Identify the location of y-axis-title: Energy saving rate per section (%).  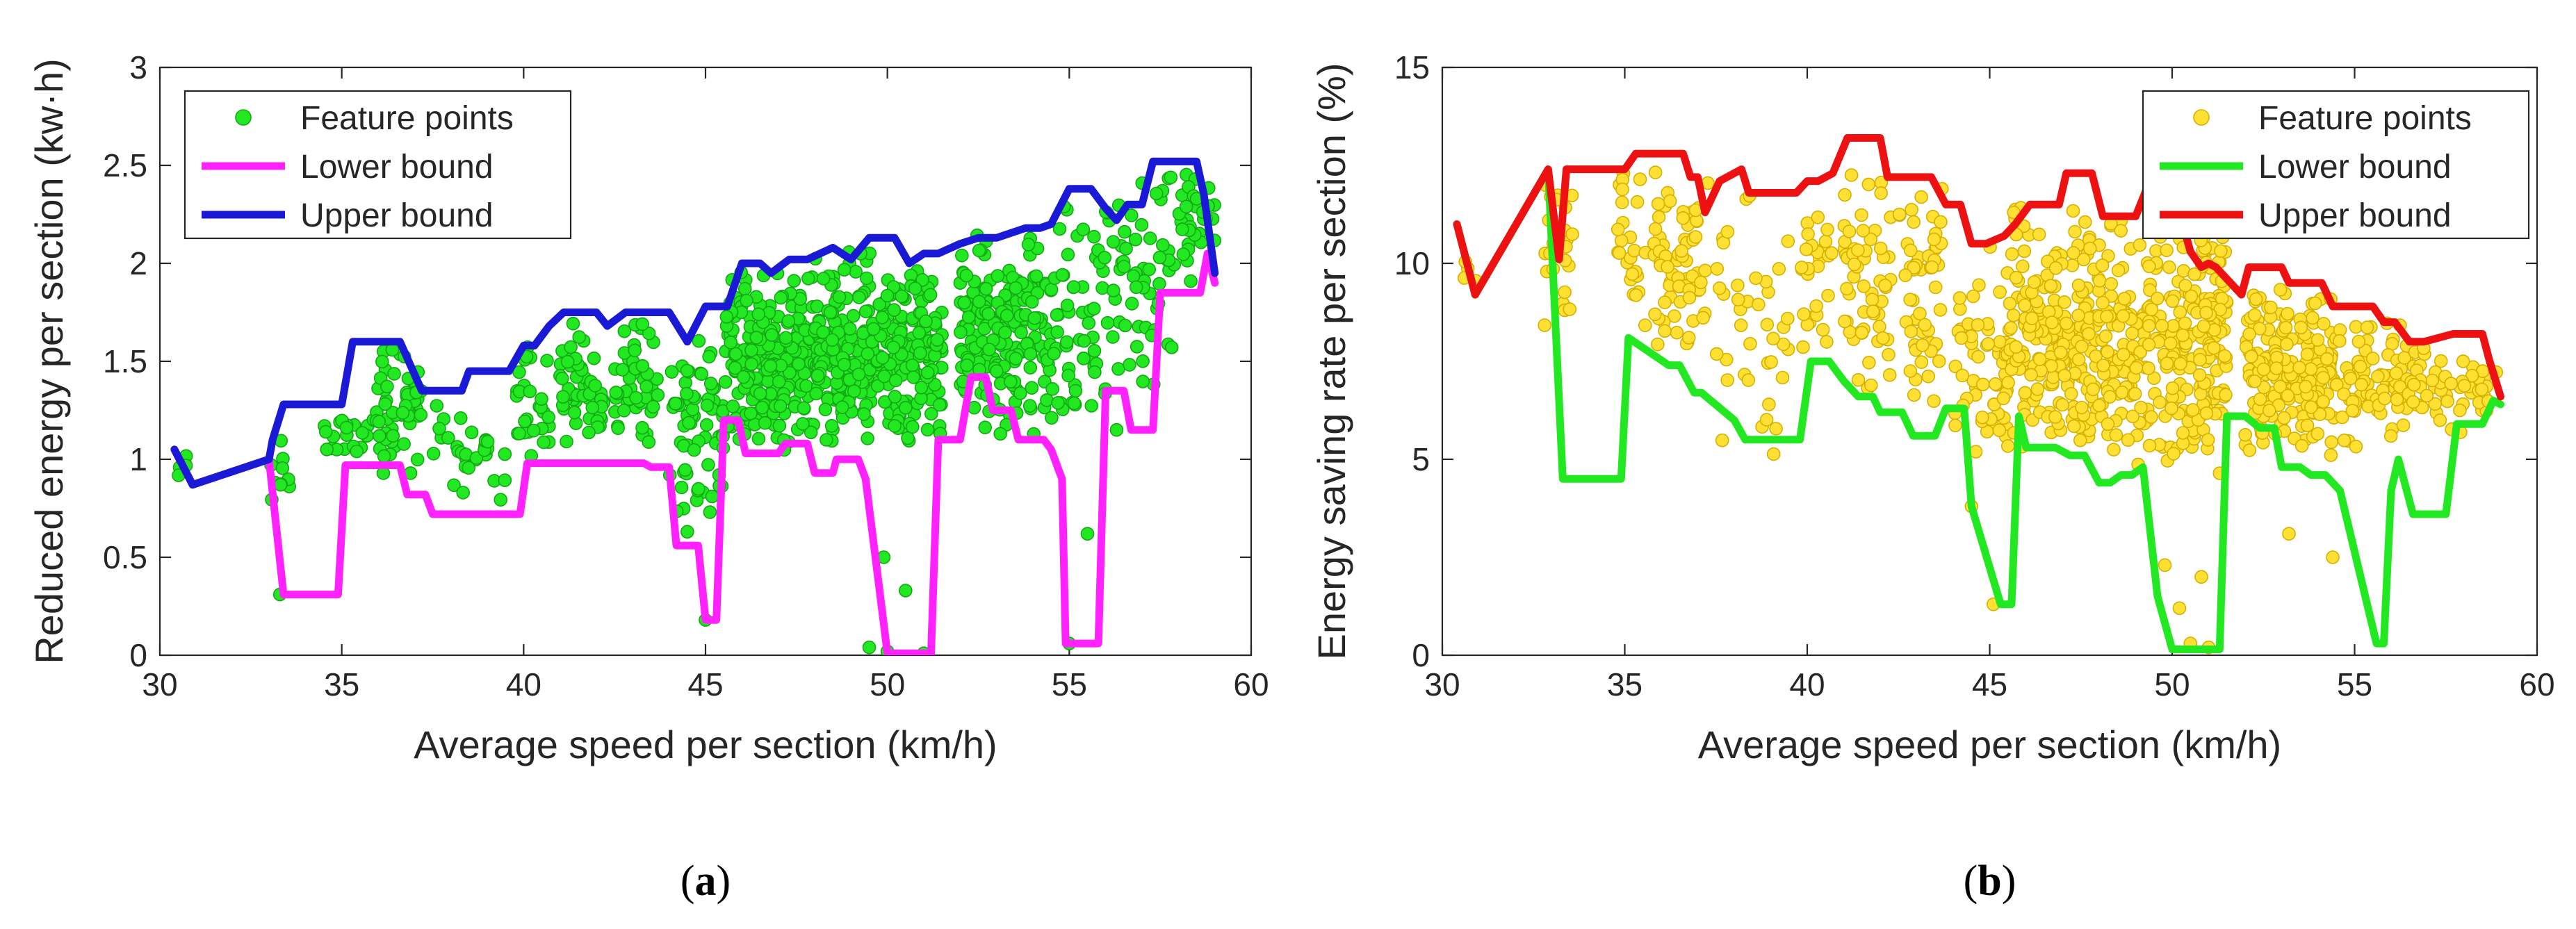
(1331, 361).